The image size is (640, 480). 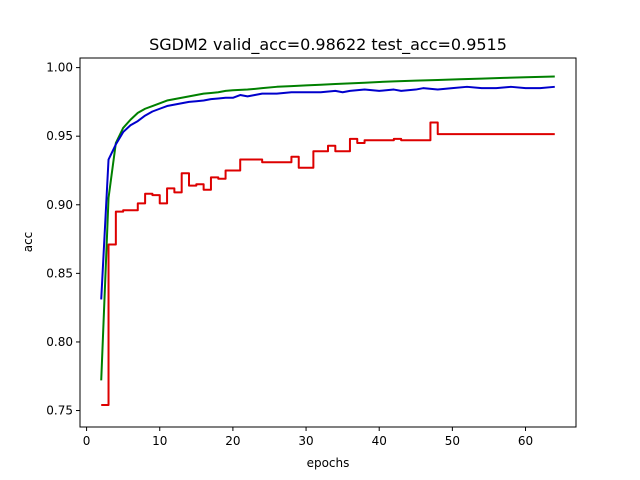 I want to click on chart-title: SGDM2 valid_acc=0.98622 test_acc=0.9515, so click(x=328, y=45).